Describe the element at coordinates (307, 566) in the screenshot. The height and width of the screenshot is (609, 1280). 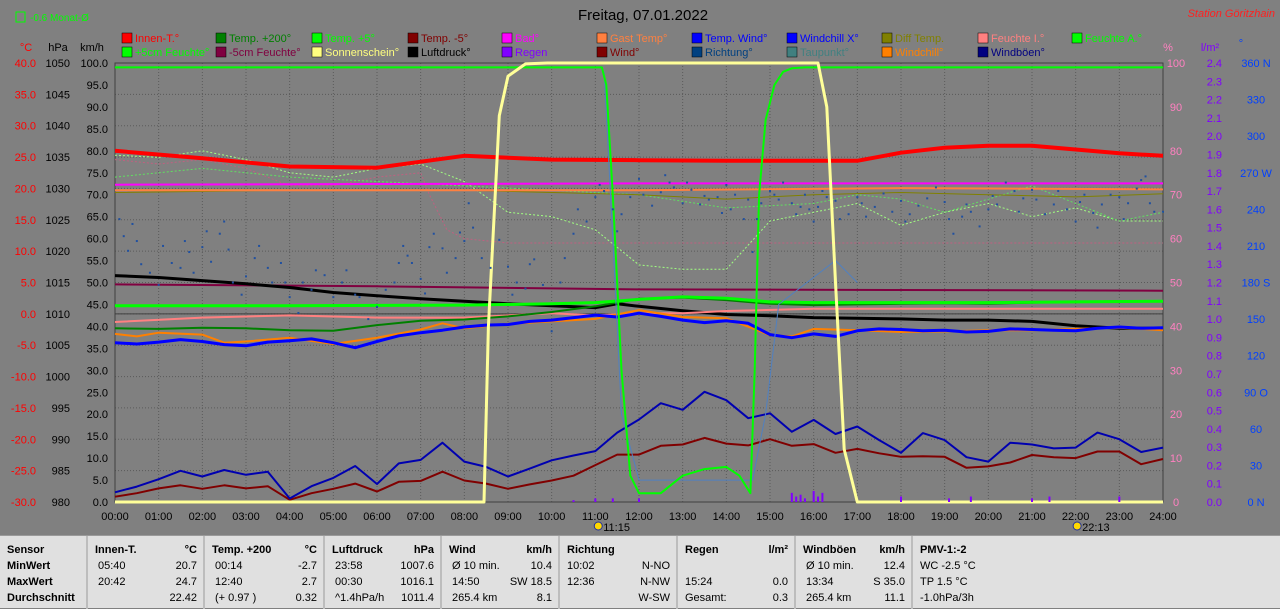
I see `stats-cell-value: -2.7` at that location.